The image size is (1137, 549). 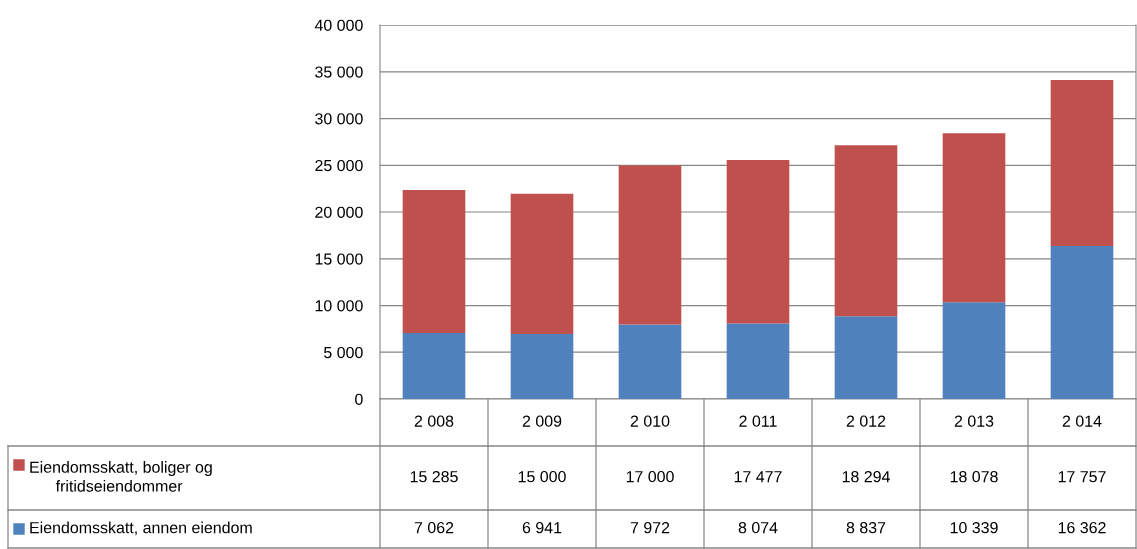 What do you see at coordinates (434, 421) in the screenshot?
I see `x-tick-label: 2 008` at bounding box center [434, 421].